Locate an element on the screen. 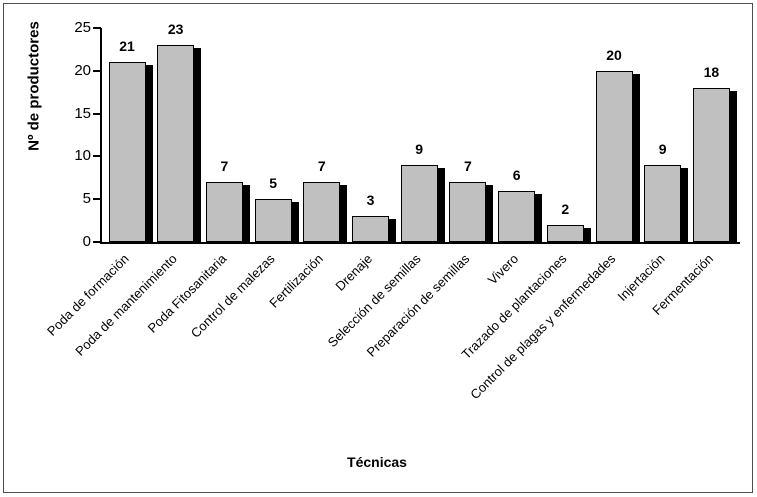 Image resolution: width=757 pixels, height=497 pixels. bar-value-label: 23 is located at coordinates (175, 29).